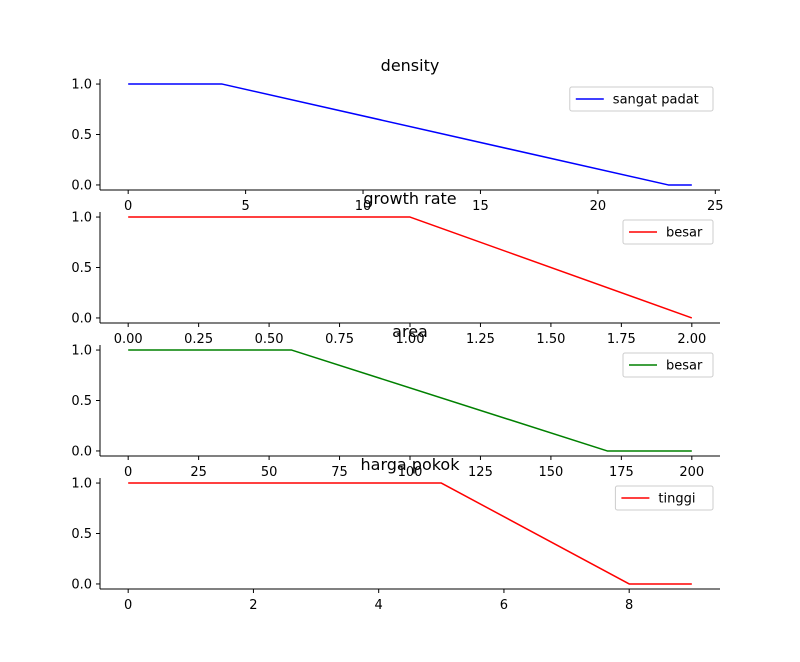 Image resolution: width=800 pixels, height=662 pixels. What do you see at coordinates (550, 472) in the screenshot?
I see `x-tick-label: 150` at bounding box center [550, 472].